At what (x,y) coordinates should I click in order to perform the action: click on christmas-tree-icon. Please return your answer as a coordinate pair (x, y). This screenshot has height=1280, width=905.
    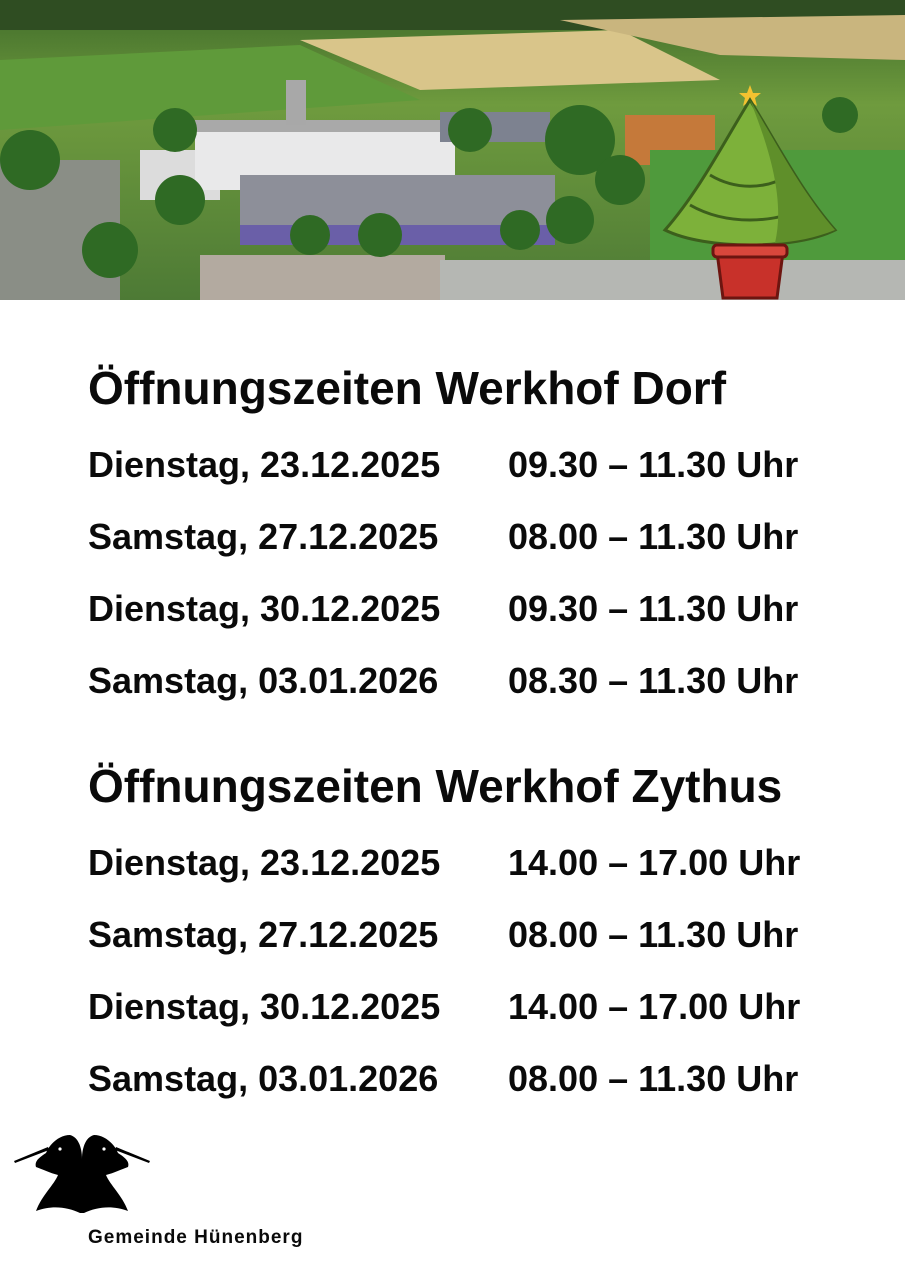
    Looking at the image, I should click on (750, 192).